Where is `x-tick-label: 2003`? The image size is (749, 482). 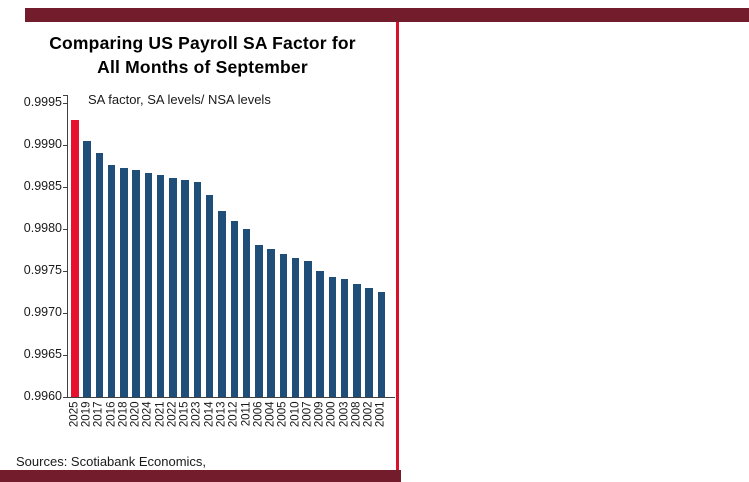
x-tick-label: 2003 is located at coordinates (344, 414).